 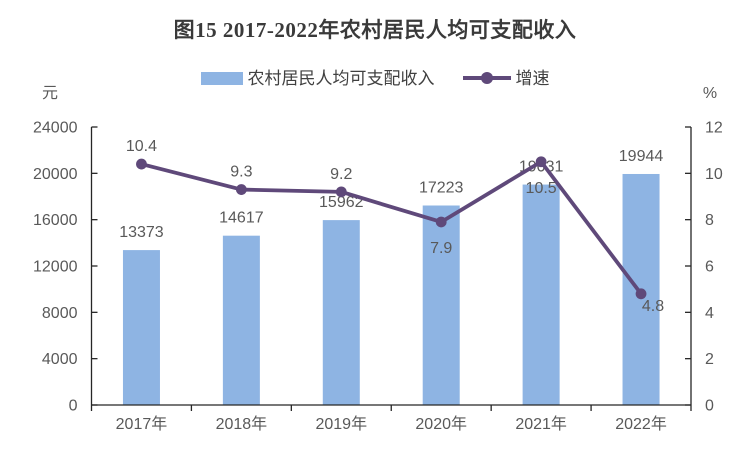 I want to click on bar-value-label: 17223, so click(x=441, y=188).